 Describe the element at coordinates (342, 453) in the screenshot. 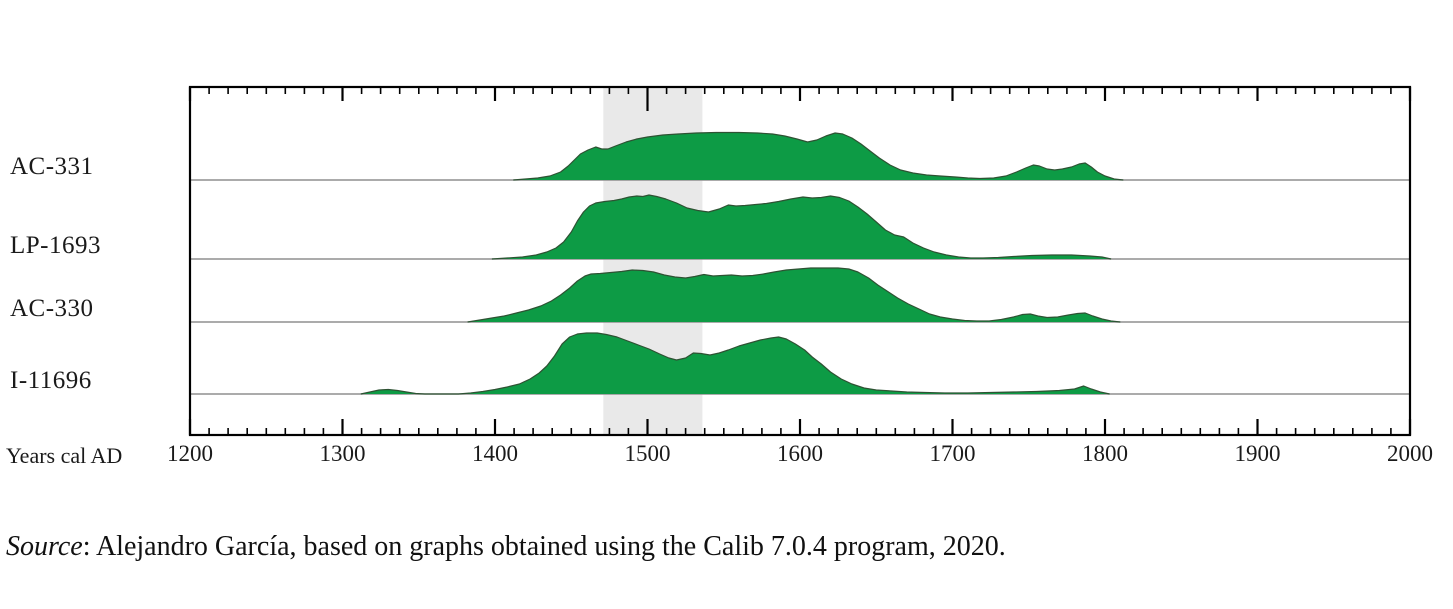

I see `x-tick-label-1300: 1300` at that location.